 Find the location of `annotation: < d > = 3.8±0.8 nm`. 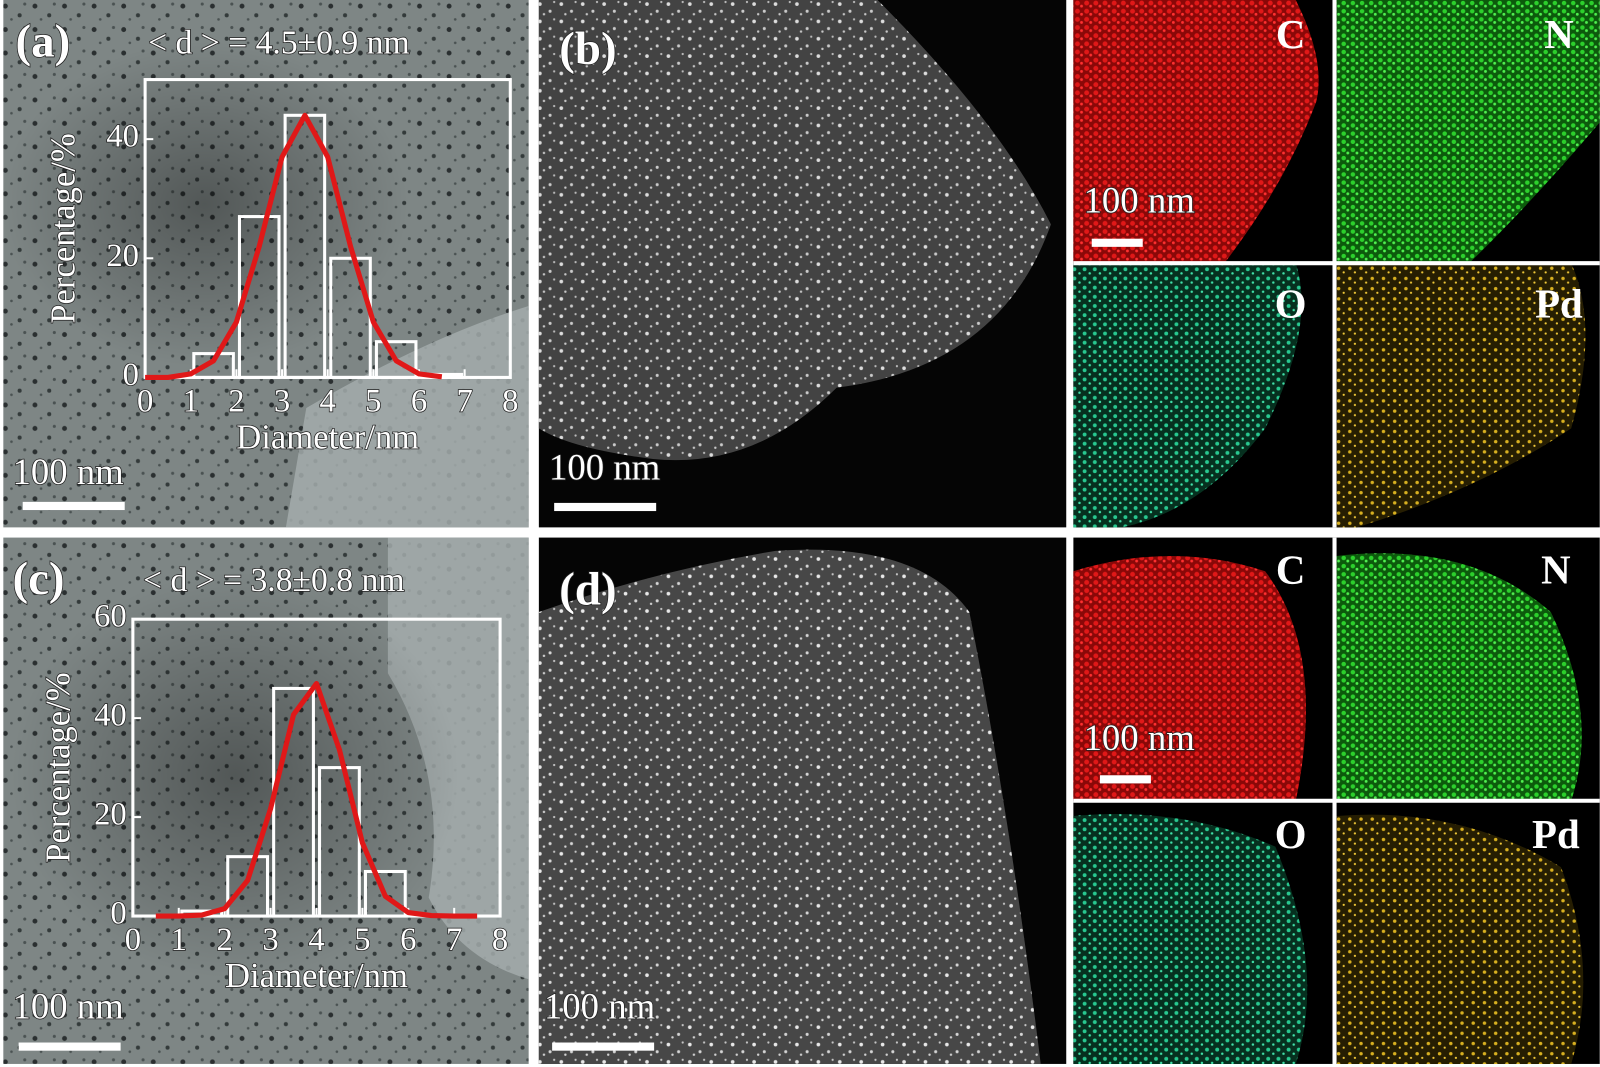

annotation: < d > = 3.8±0.8 nm is located at coordinates (273, 580).